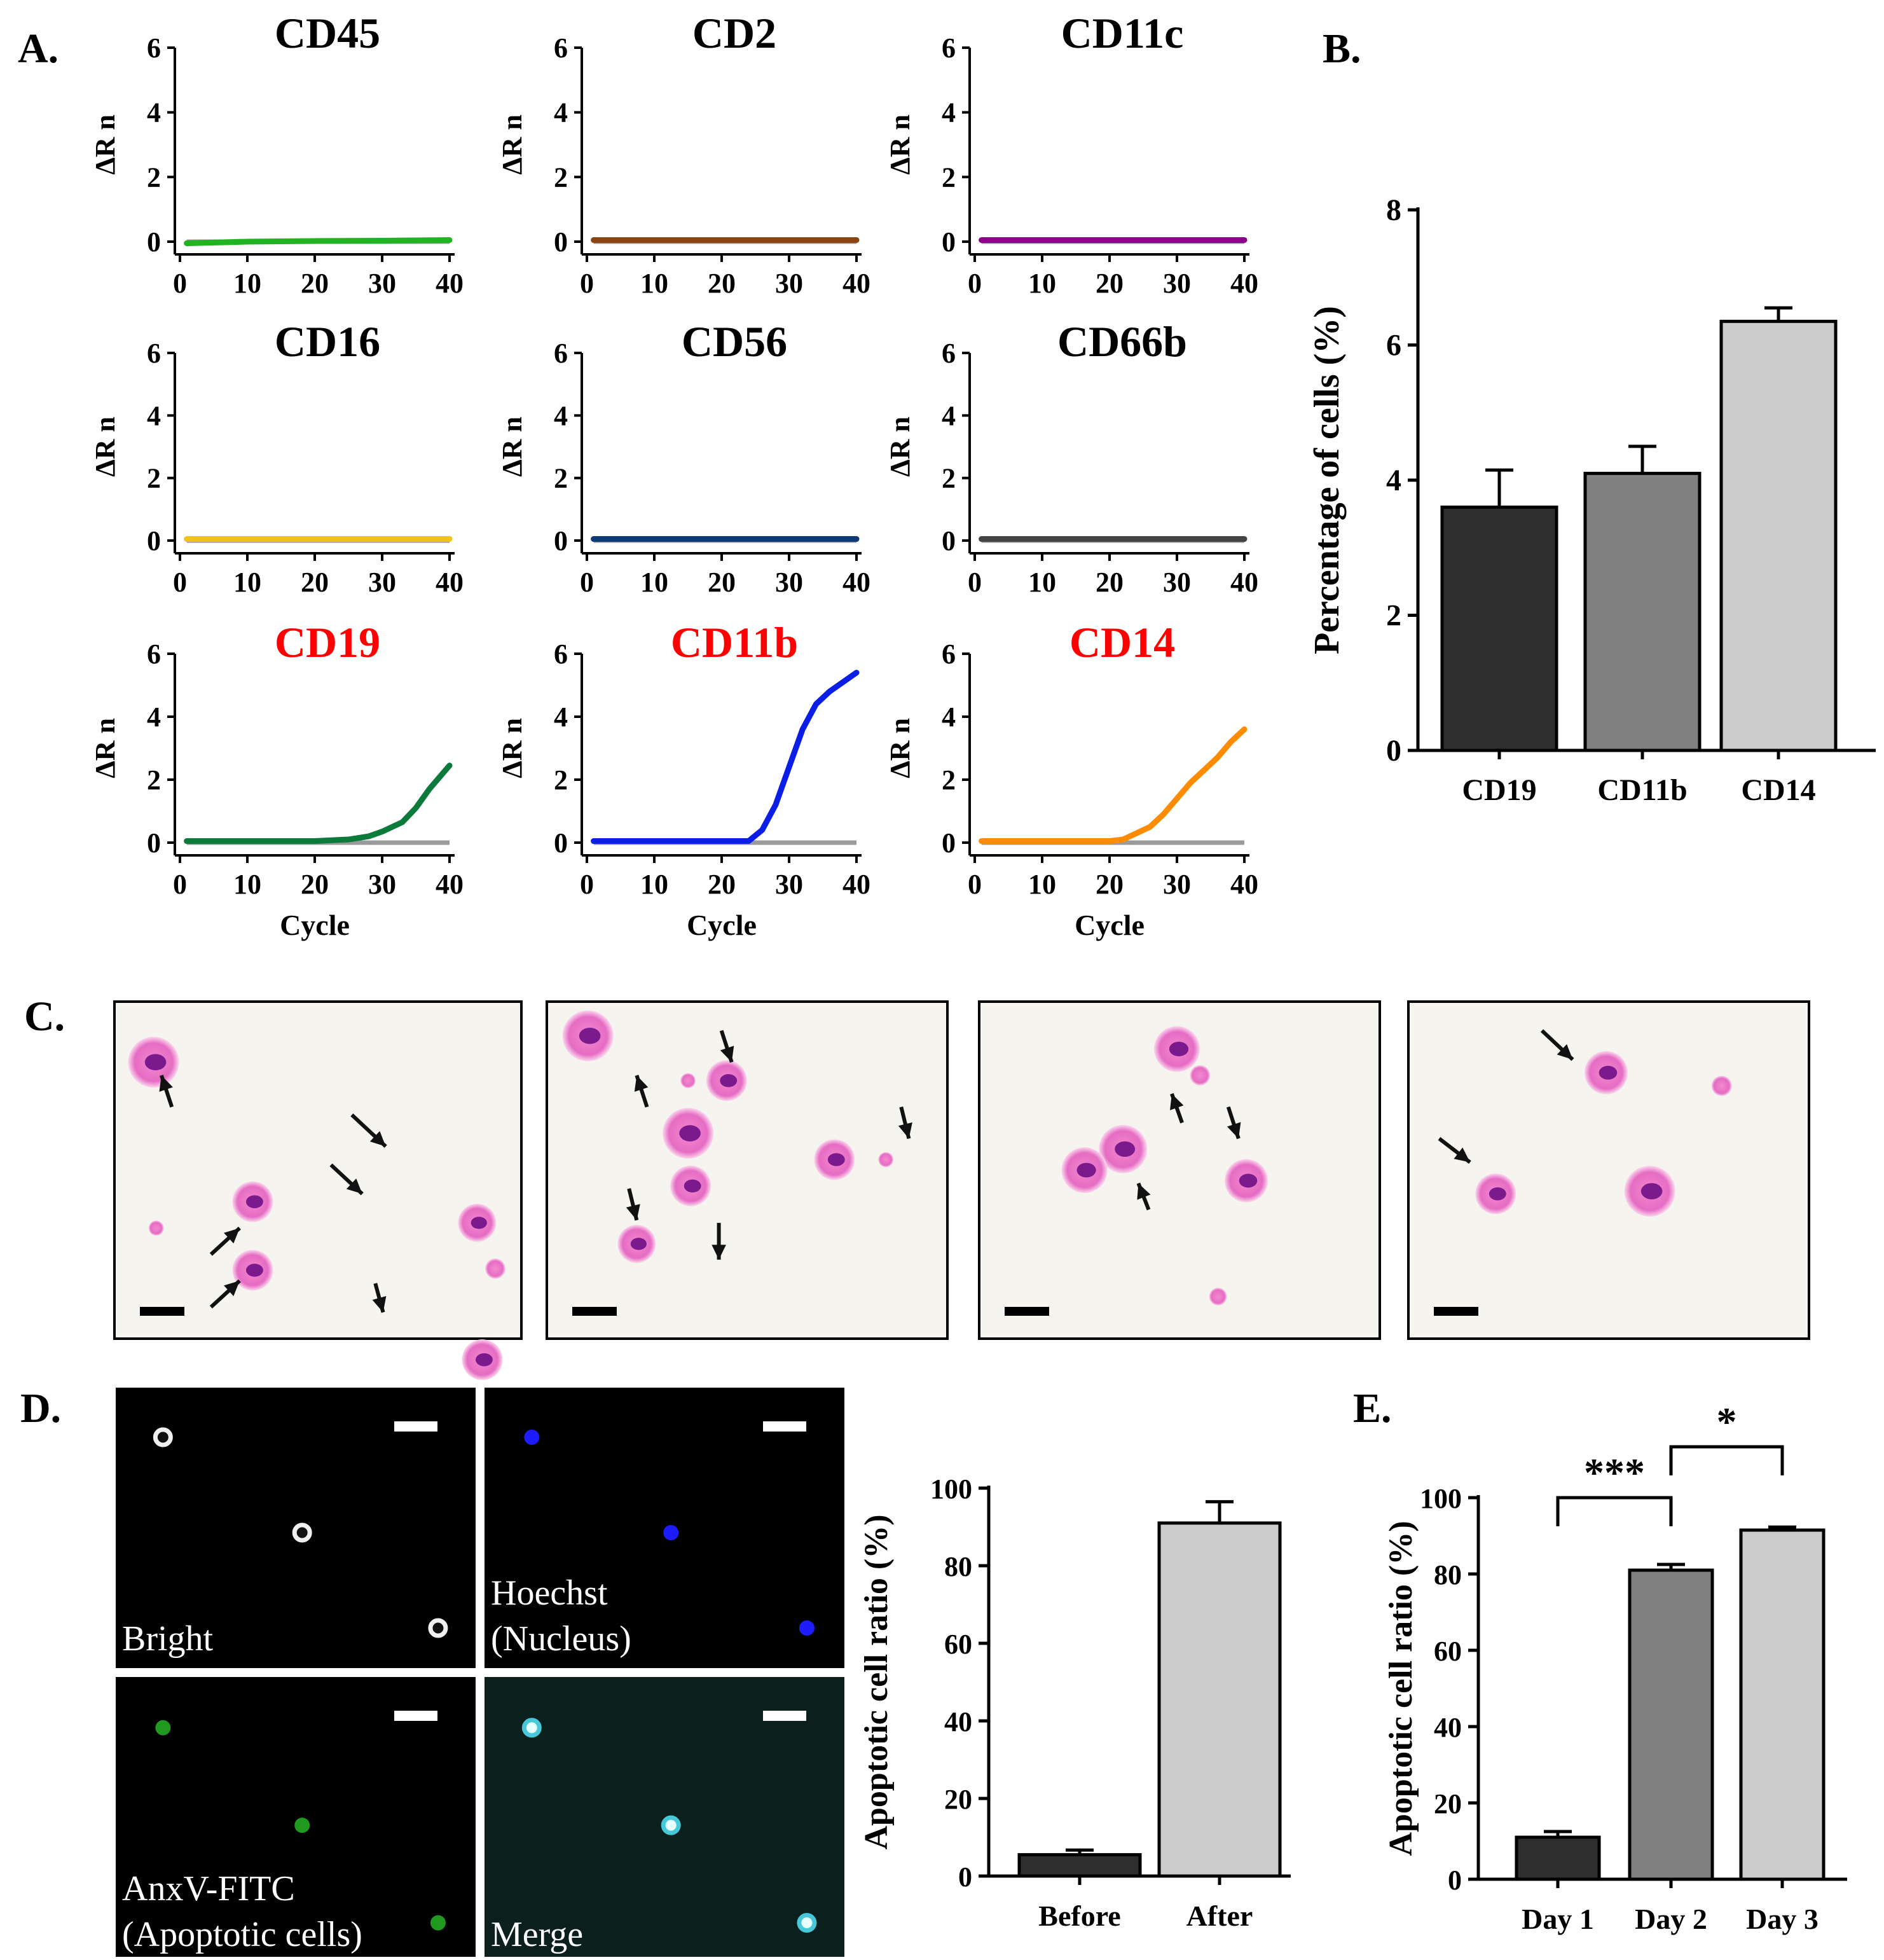  I want to click on channel-label: Merge, so click(537, 1935).